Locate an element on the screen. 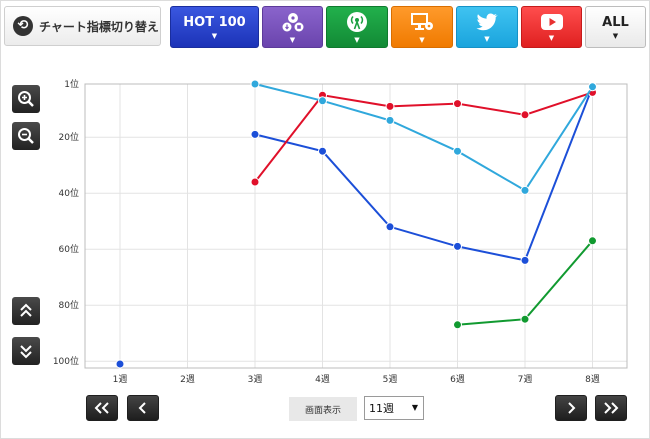 The width and height of the screenshot is (650, 439). tab-all: ALL ▼ is located at coordinates (615, 27).